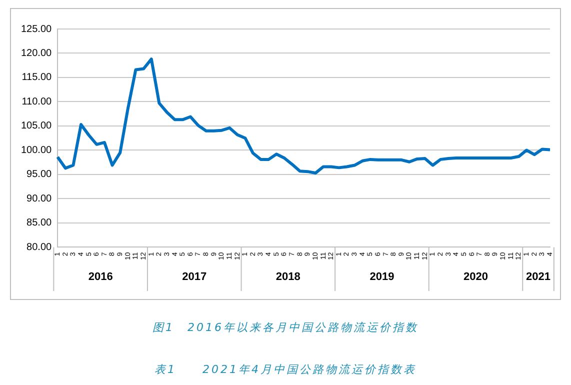 Image resolution: width=571 pixels, height=385 pixels. What do you see at coordinates (286, 369) in the screenshot?
I see `text: 表1 2021年4月中国公路物流运价指数表` at bounding box center [286, 369].